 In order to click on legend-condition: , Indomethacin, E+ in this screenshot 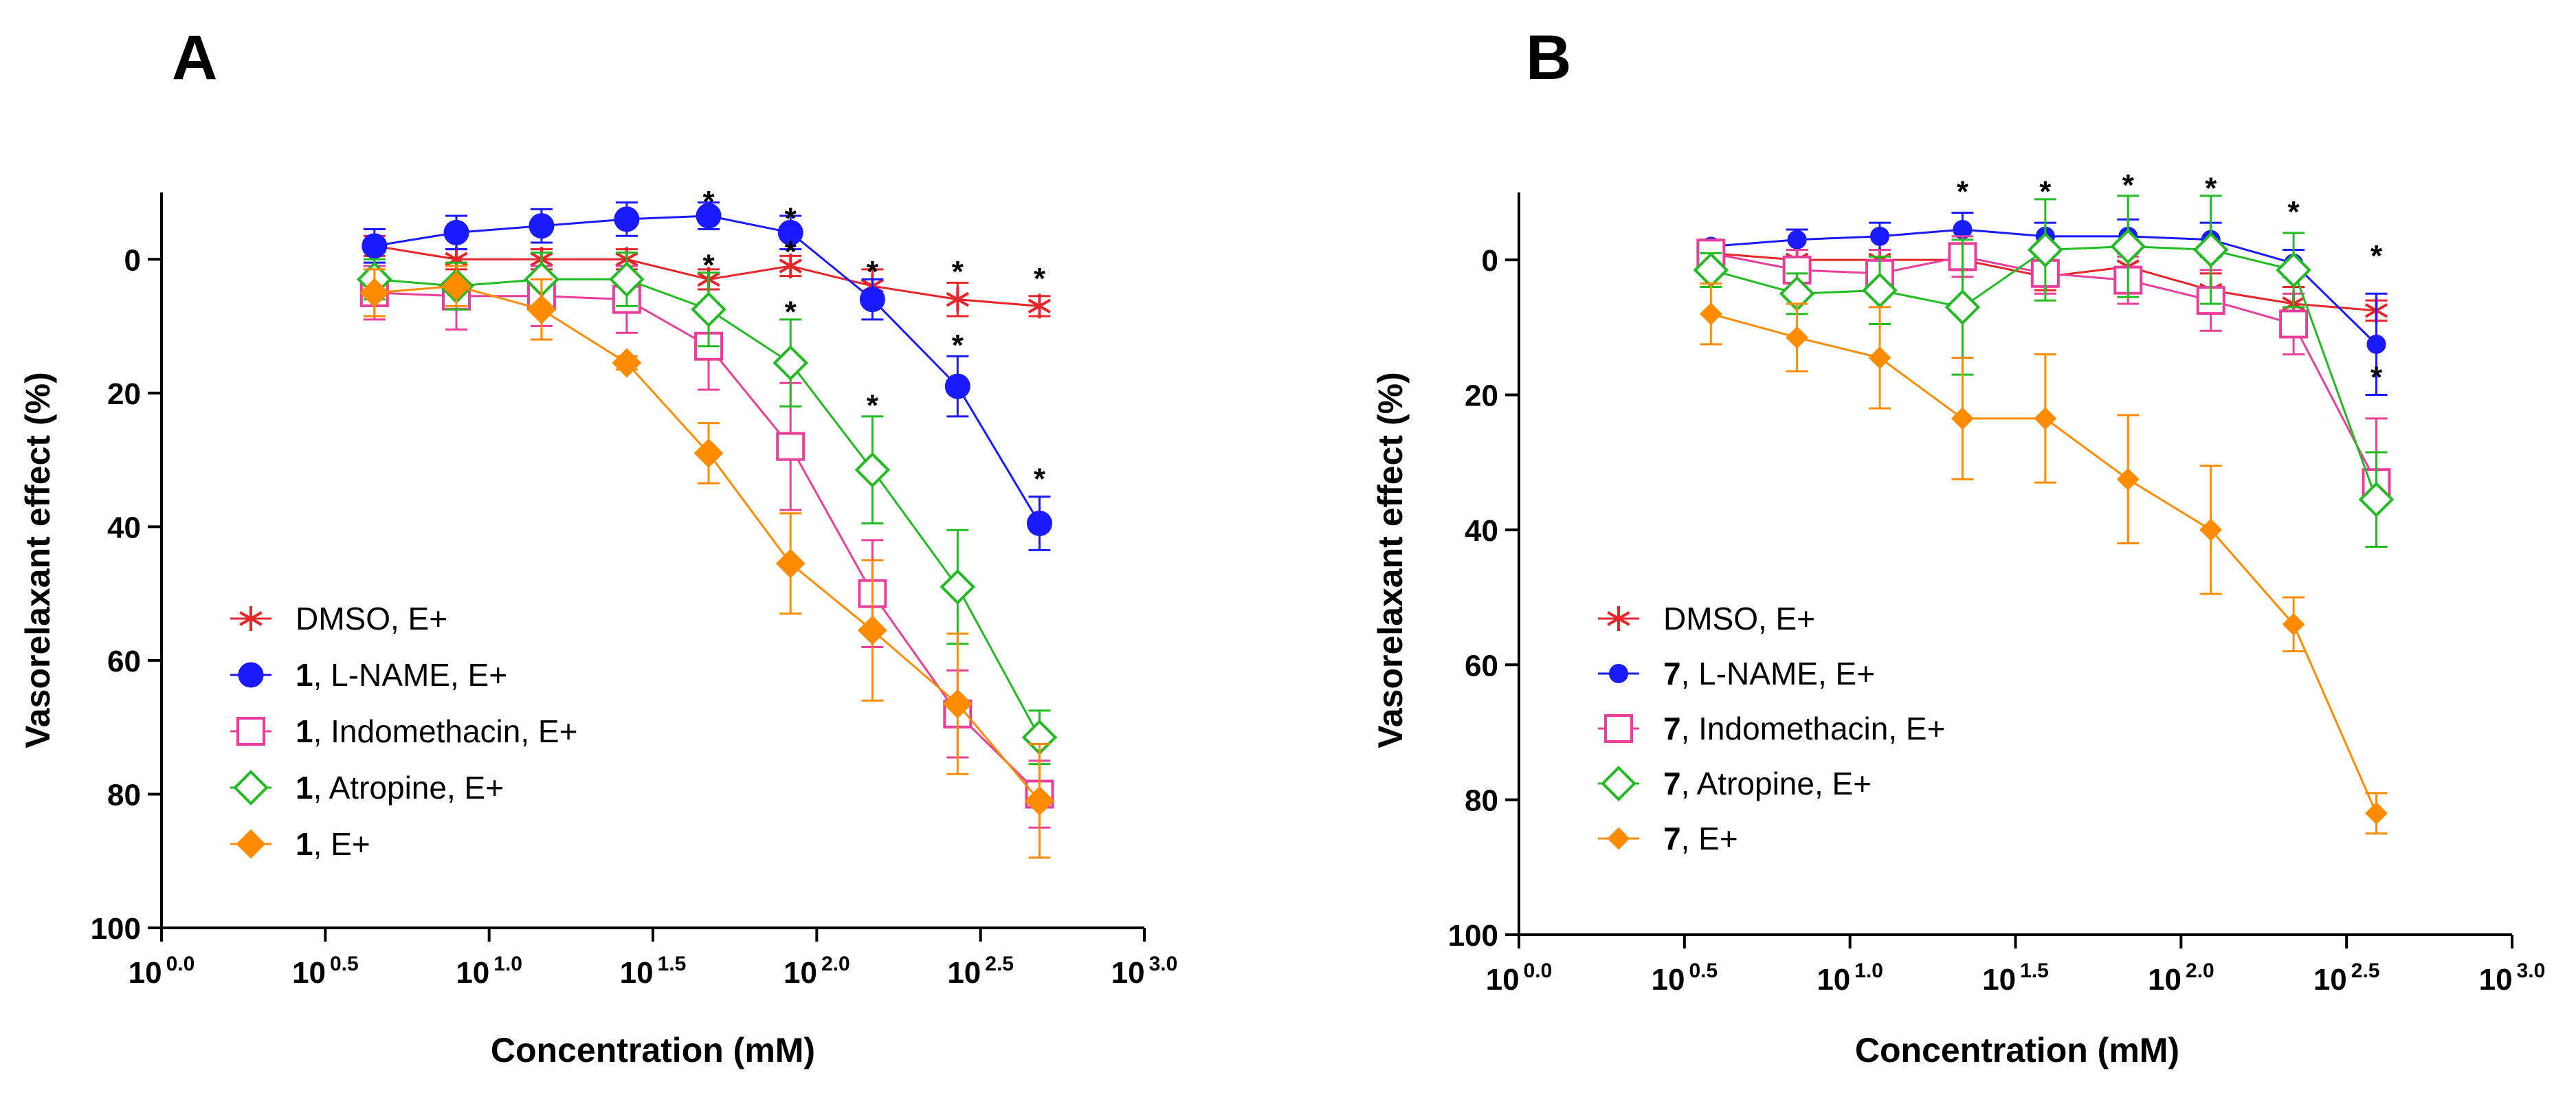, I will do `click(1813, 729)`.